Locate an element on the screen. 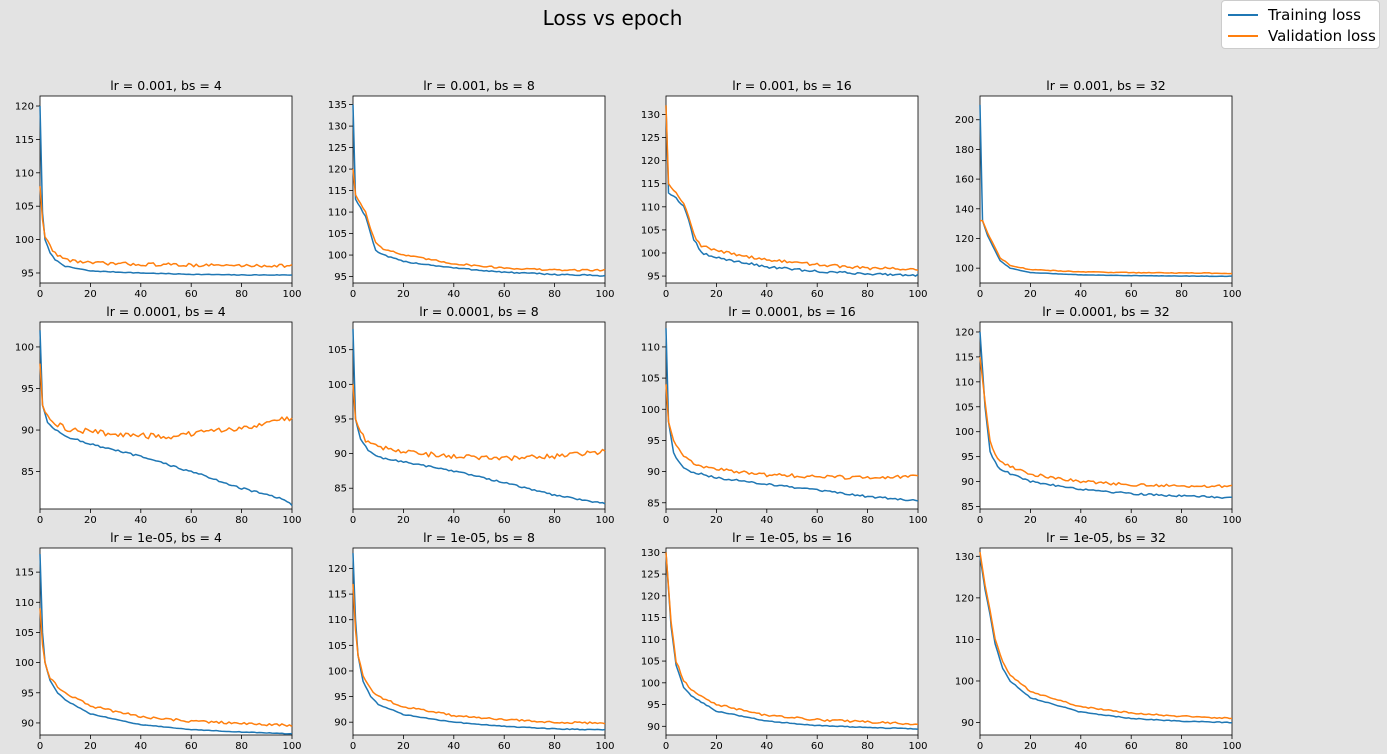 The image size is (1387, 754). subplot-title: lr = 1e-05, bs = 16 is located at coordinates (792, 537).